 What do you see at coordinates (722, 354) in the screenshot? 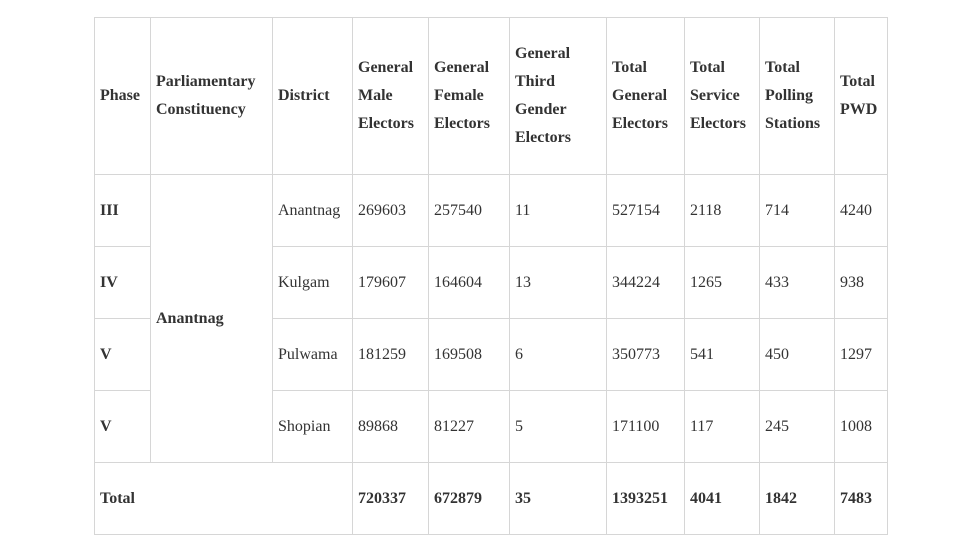
I see `total-service-cell: 541` at bounding box center [722, 354].